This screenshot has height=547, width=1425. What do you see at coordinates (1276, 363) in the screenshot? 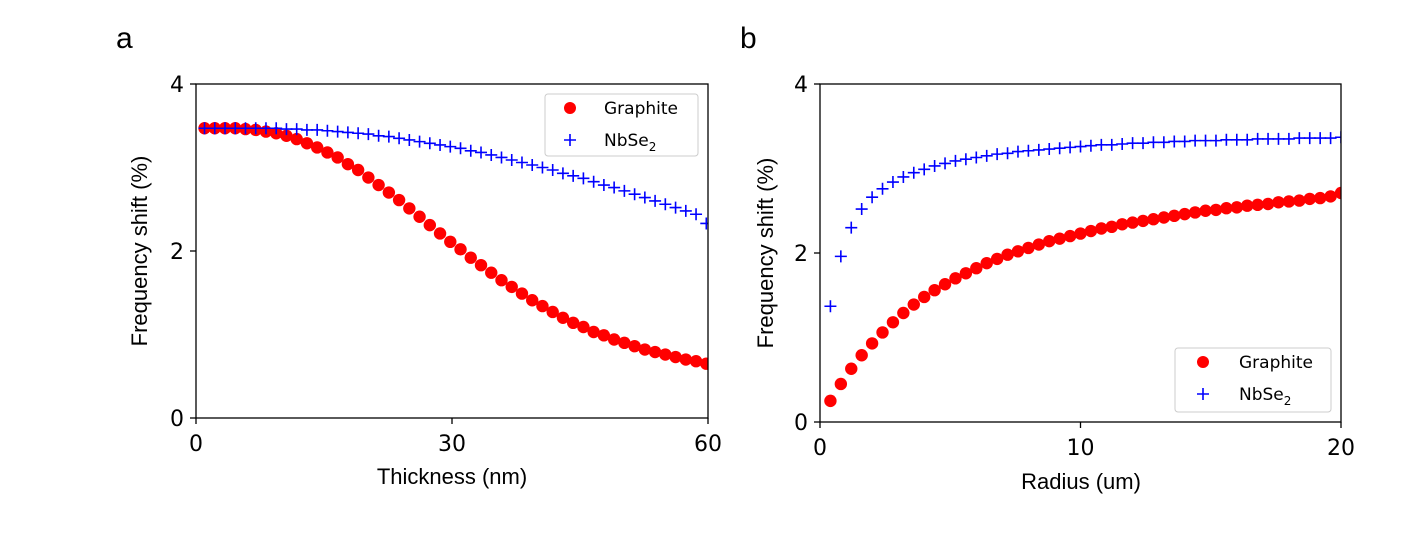
I see `legend-graphite-label-b: Graphite` at bounding box center [1276, 363].